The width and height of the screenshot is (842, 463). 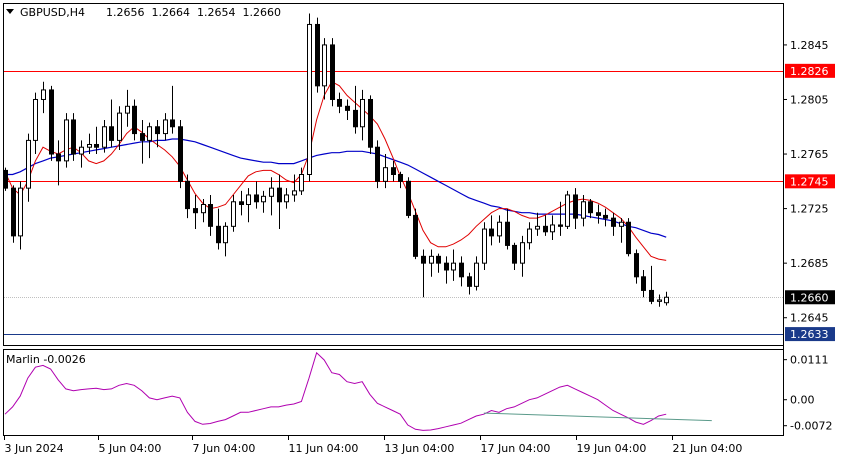 What do you see at coordinates (34, 448) in the screenshot?
I see `time-tick-label: 3 Jun 2024` at bounding box center [34, 448].